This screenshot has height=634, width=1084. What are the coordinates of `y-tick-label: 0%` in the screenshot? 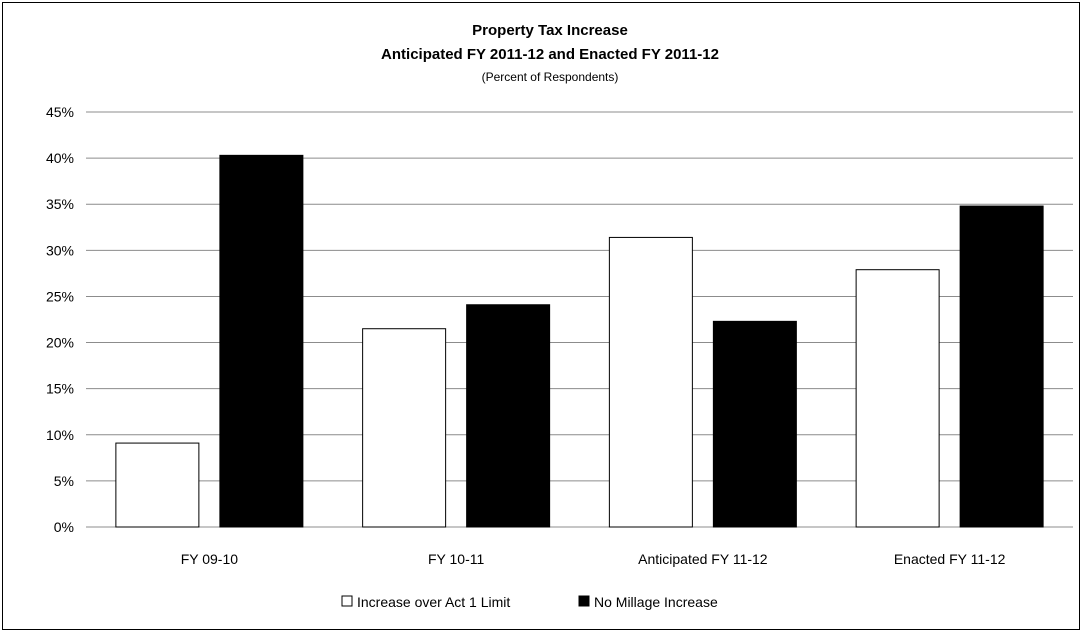 It's located at (64, 527).